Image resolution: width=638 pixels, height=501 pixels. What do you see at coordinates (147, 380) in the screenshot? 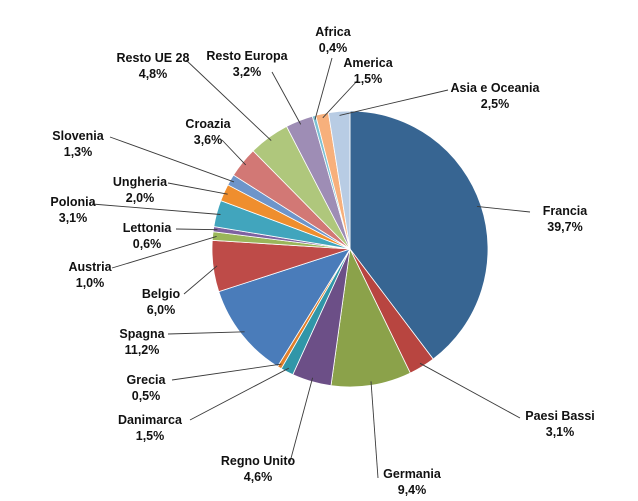
I see `slice-label-name: Grecia` at bounding box center [147, 380].